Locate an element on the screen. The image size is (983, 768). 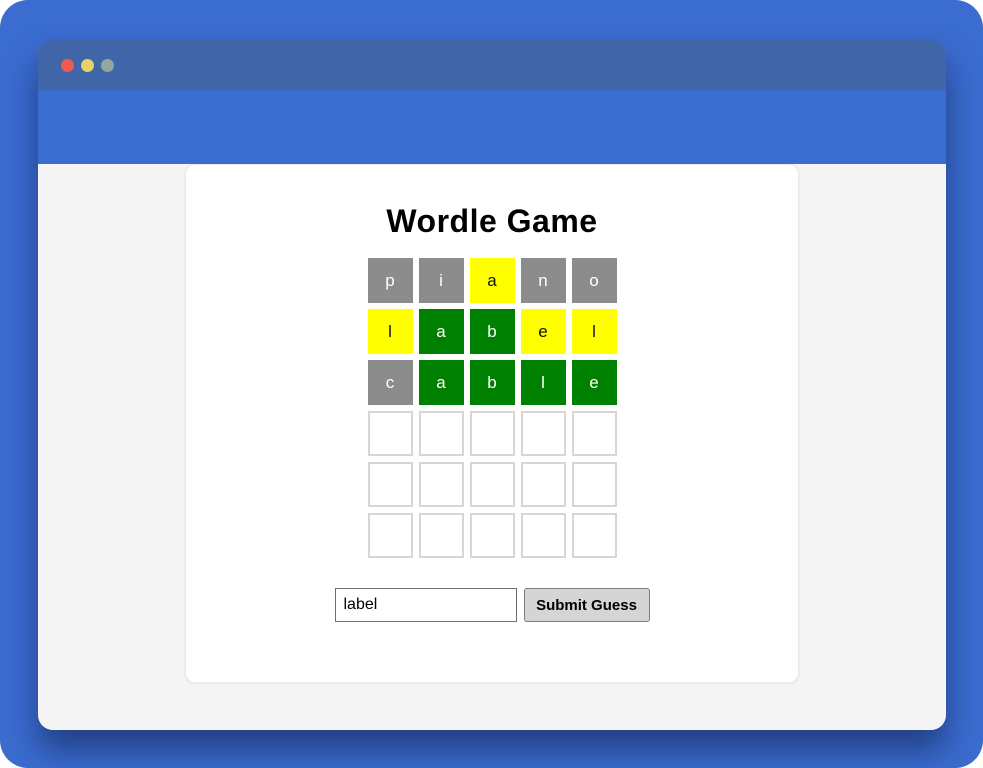
board-tile: i is located at coordinates (441, 280).